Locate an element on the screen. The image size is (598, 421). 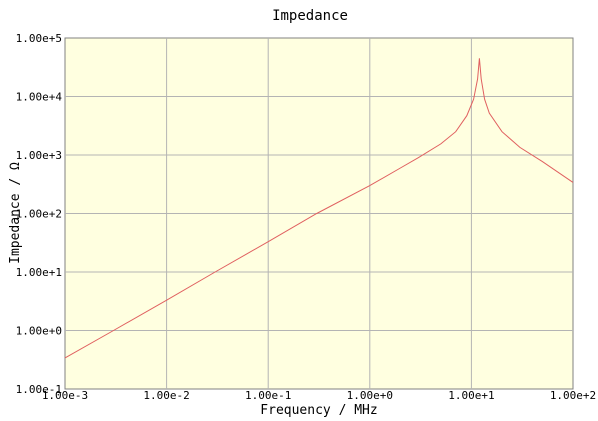
x-tick-label: 1.00e-1 is located at coordinates (268, 395).